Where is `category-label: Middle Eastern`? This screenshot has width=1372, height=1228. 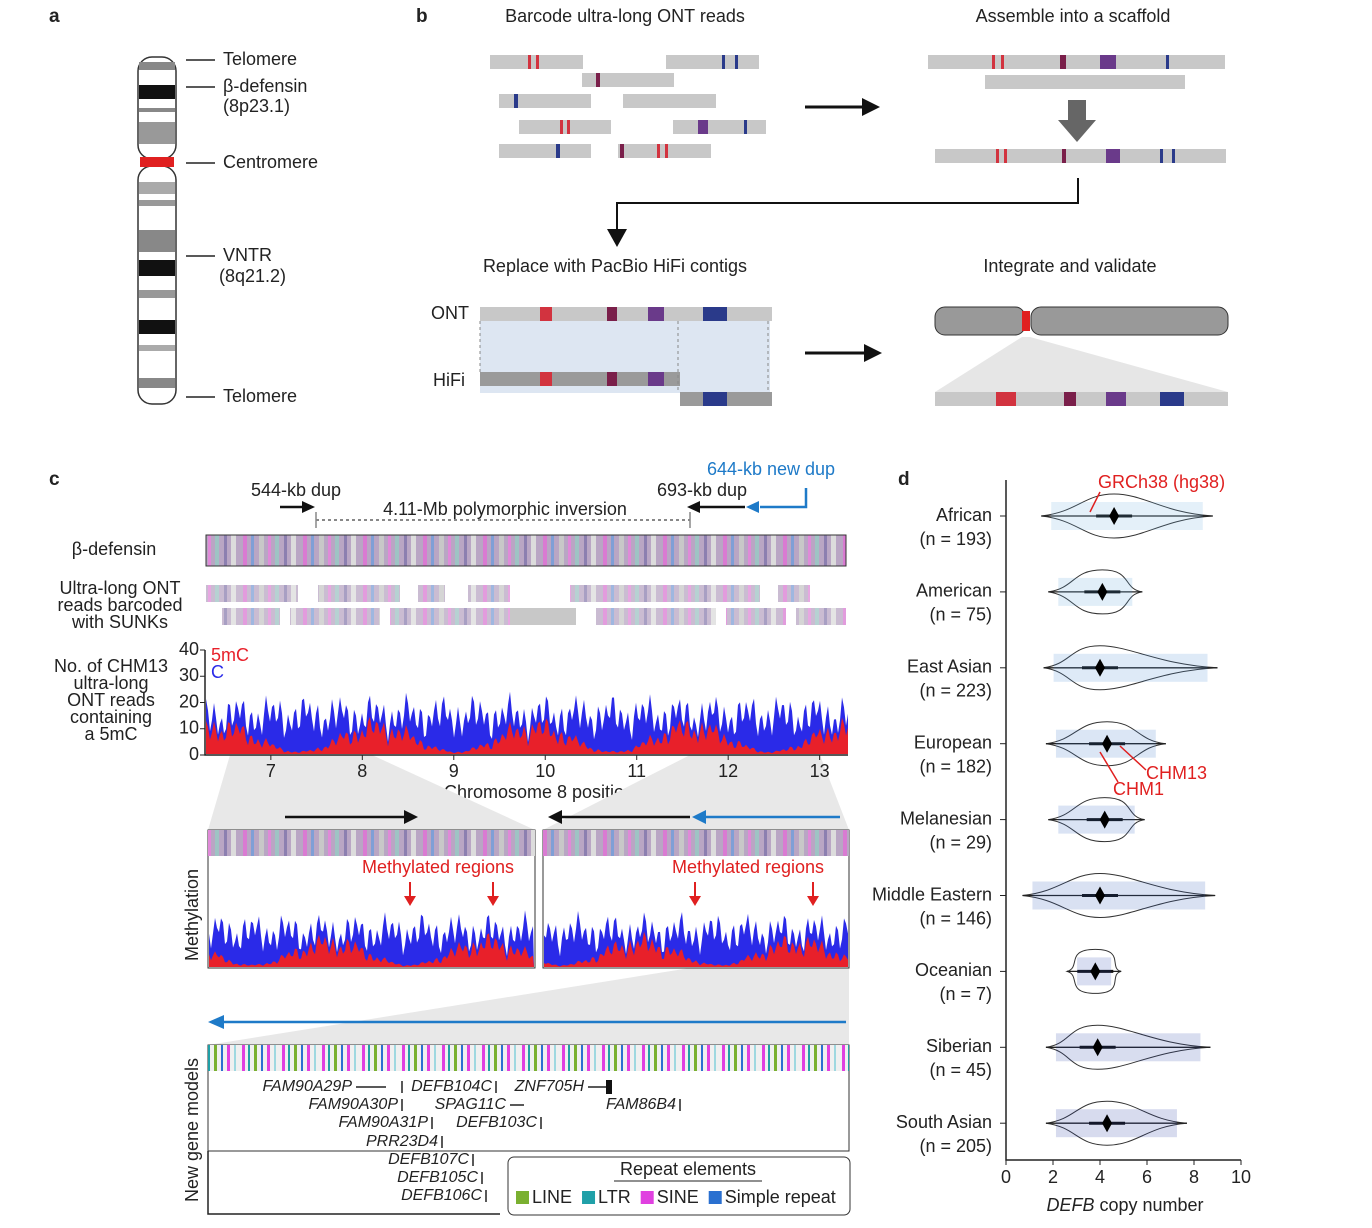
category-label: Middle Eastern is located at coordinates (932, 894).